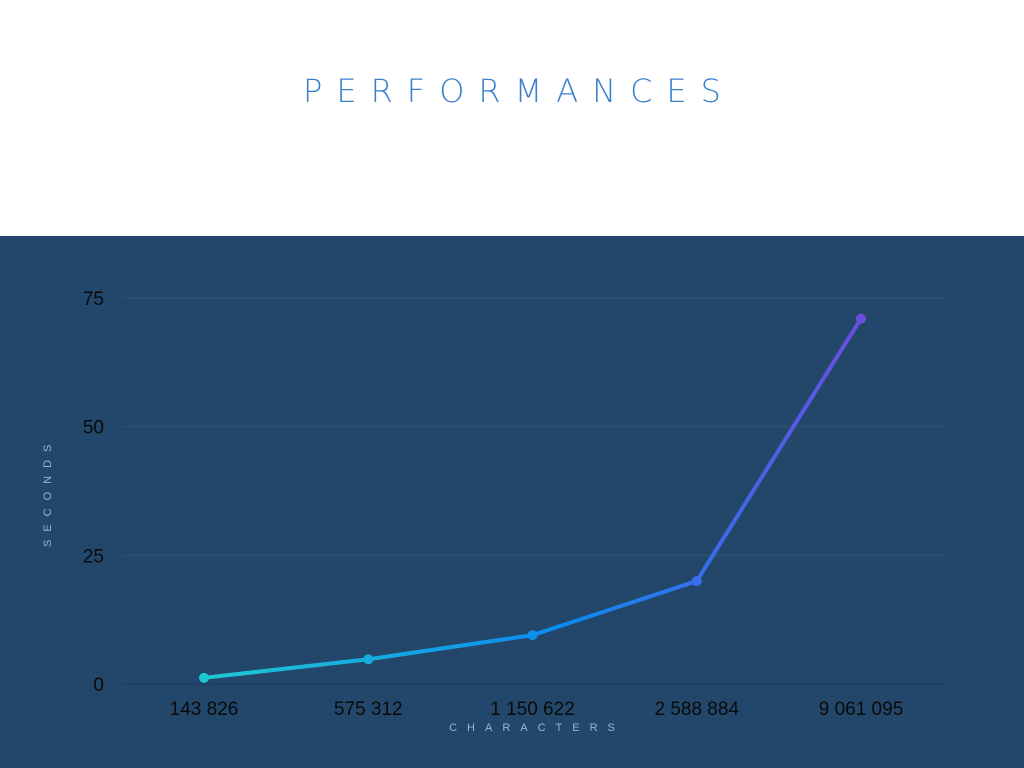 The height and width of the screenshot is (768, 1024). Describe the element at coordinates (204, 709) in the screenshot. I see `x-tick-label: 143 826` at that location.